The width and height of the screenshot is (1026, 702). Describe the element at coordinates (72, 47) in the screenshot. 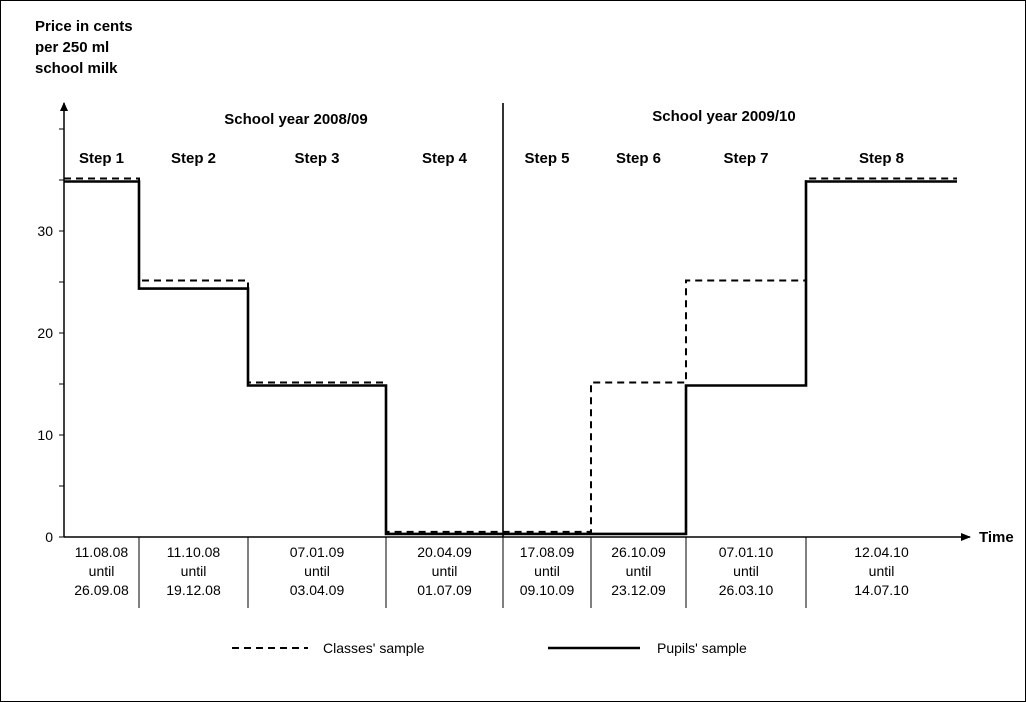

I see `y-axis-label-line: per 250 ml` at that location.